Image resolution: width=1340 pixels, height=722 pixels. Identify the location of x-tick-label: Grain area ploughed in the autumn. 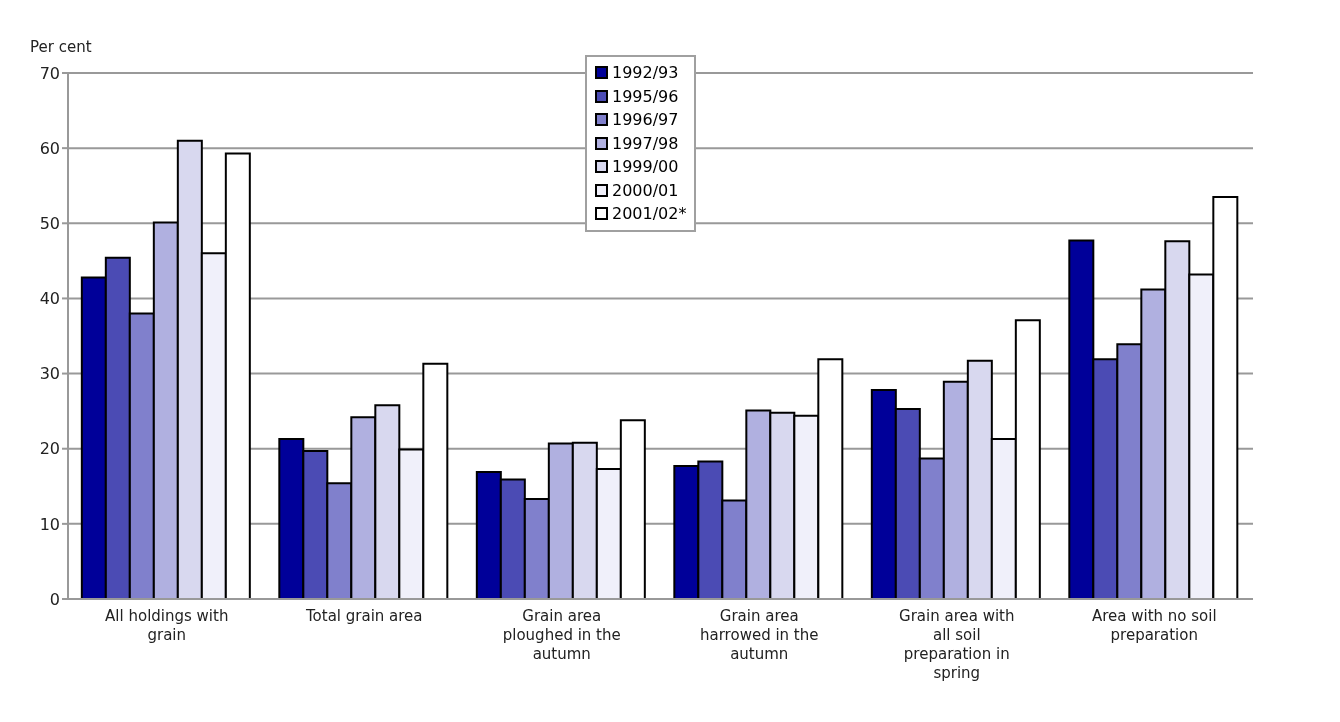
(561, 635).